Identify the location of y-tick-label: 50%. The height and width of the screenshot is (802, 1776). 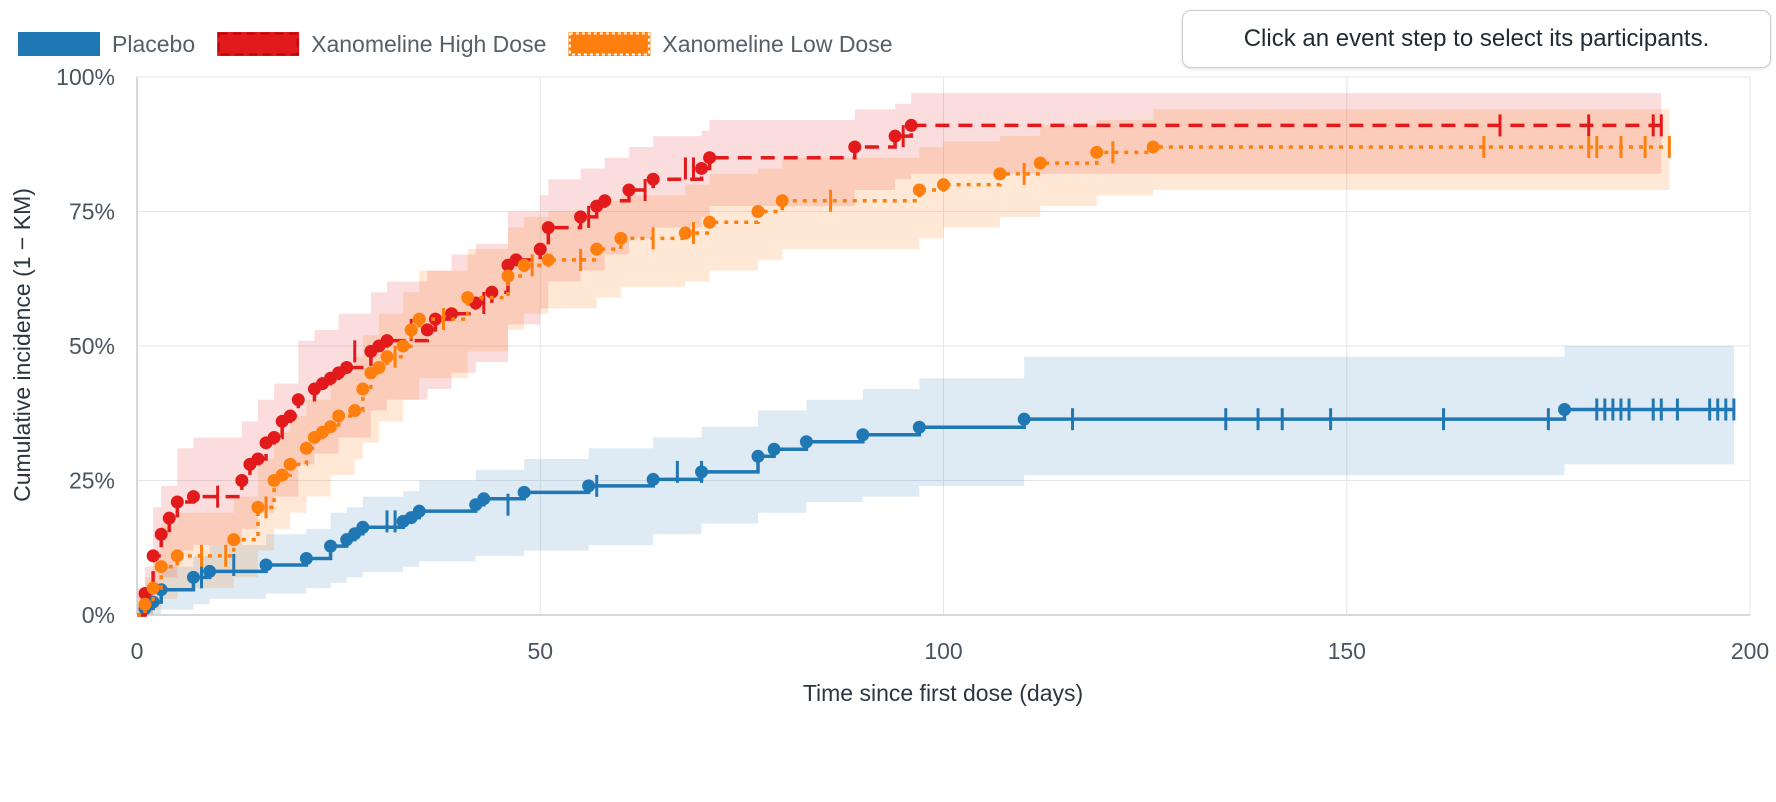
(92, 346).